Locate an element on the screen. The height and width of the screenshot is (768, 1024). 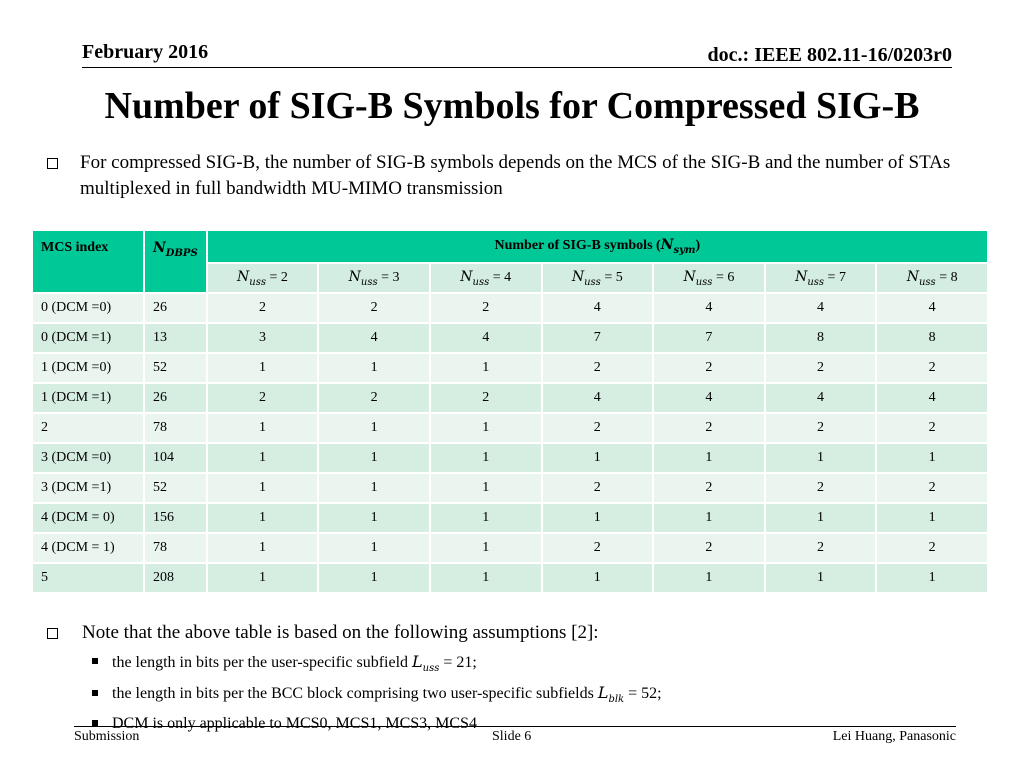
cell-ndbps: 78 is located at coordinates (175, 428).